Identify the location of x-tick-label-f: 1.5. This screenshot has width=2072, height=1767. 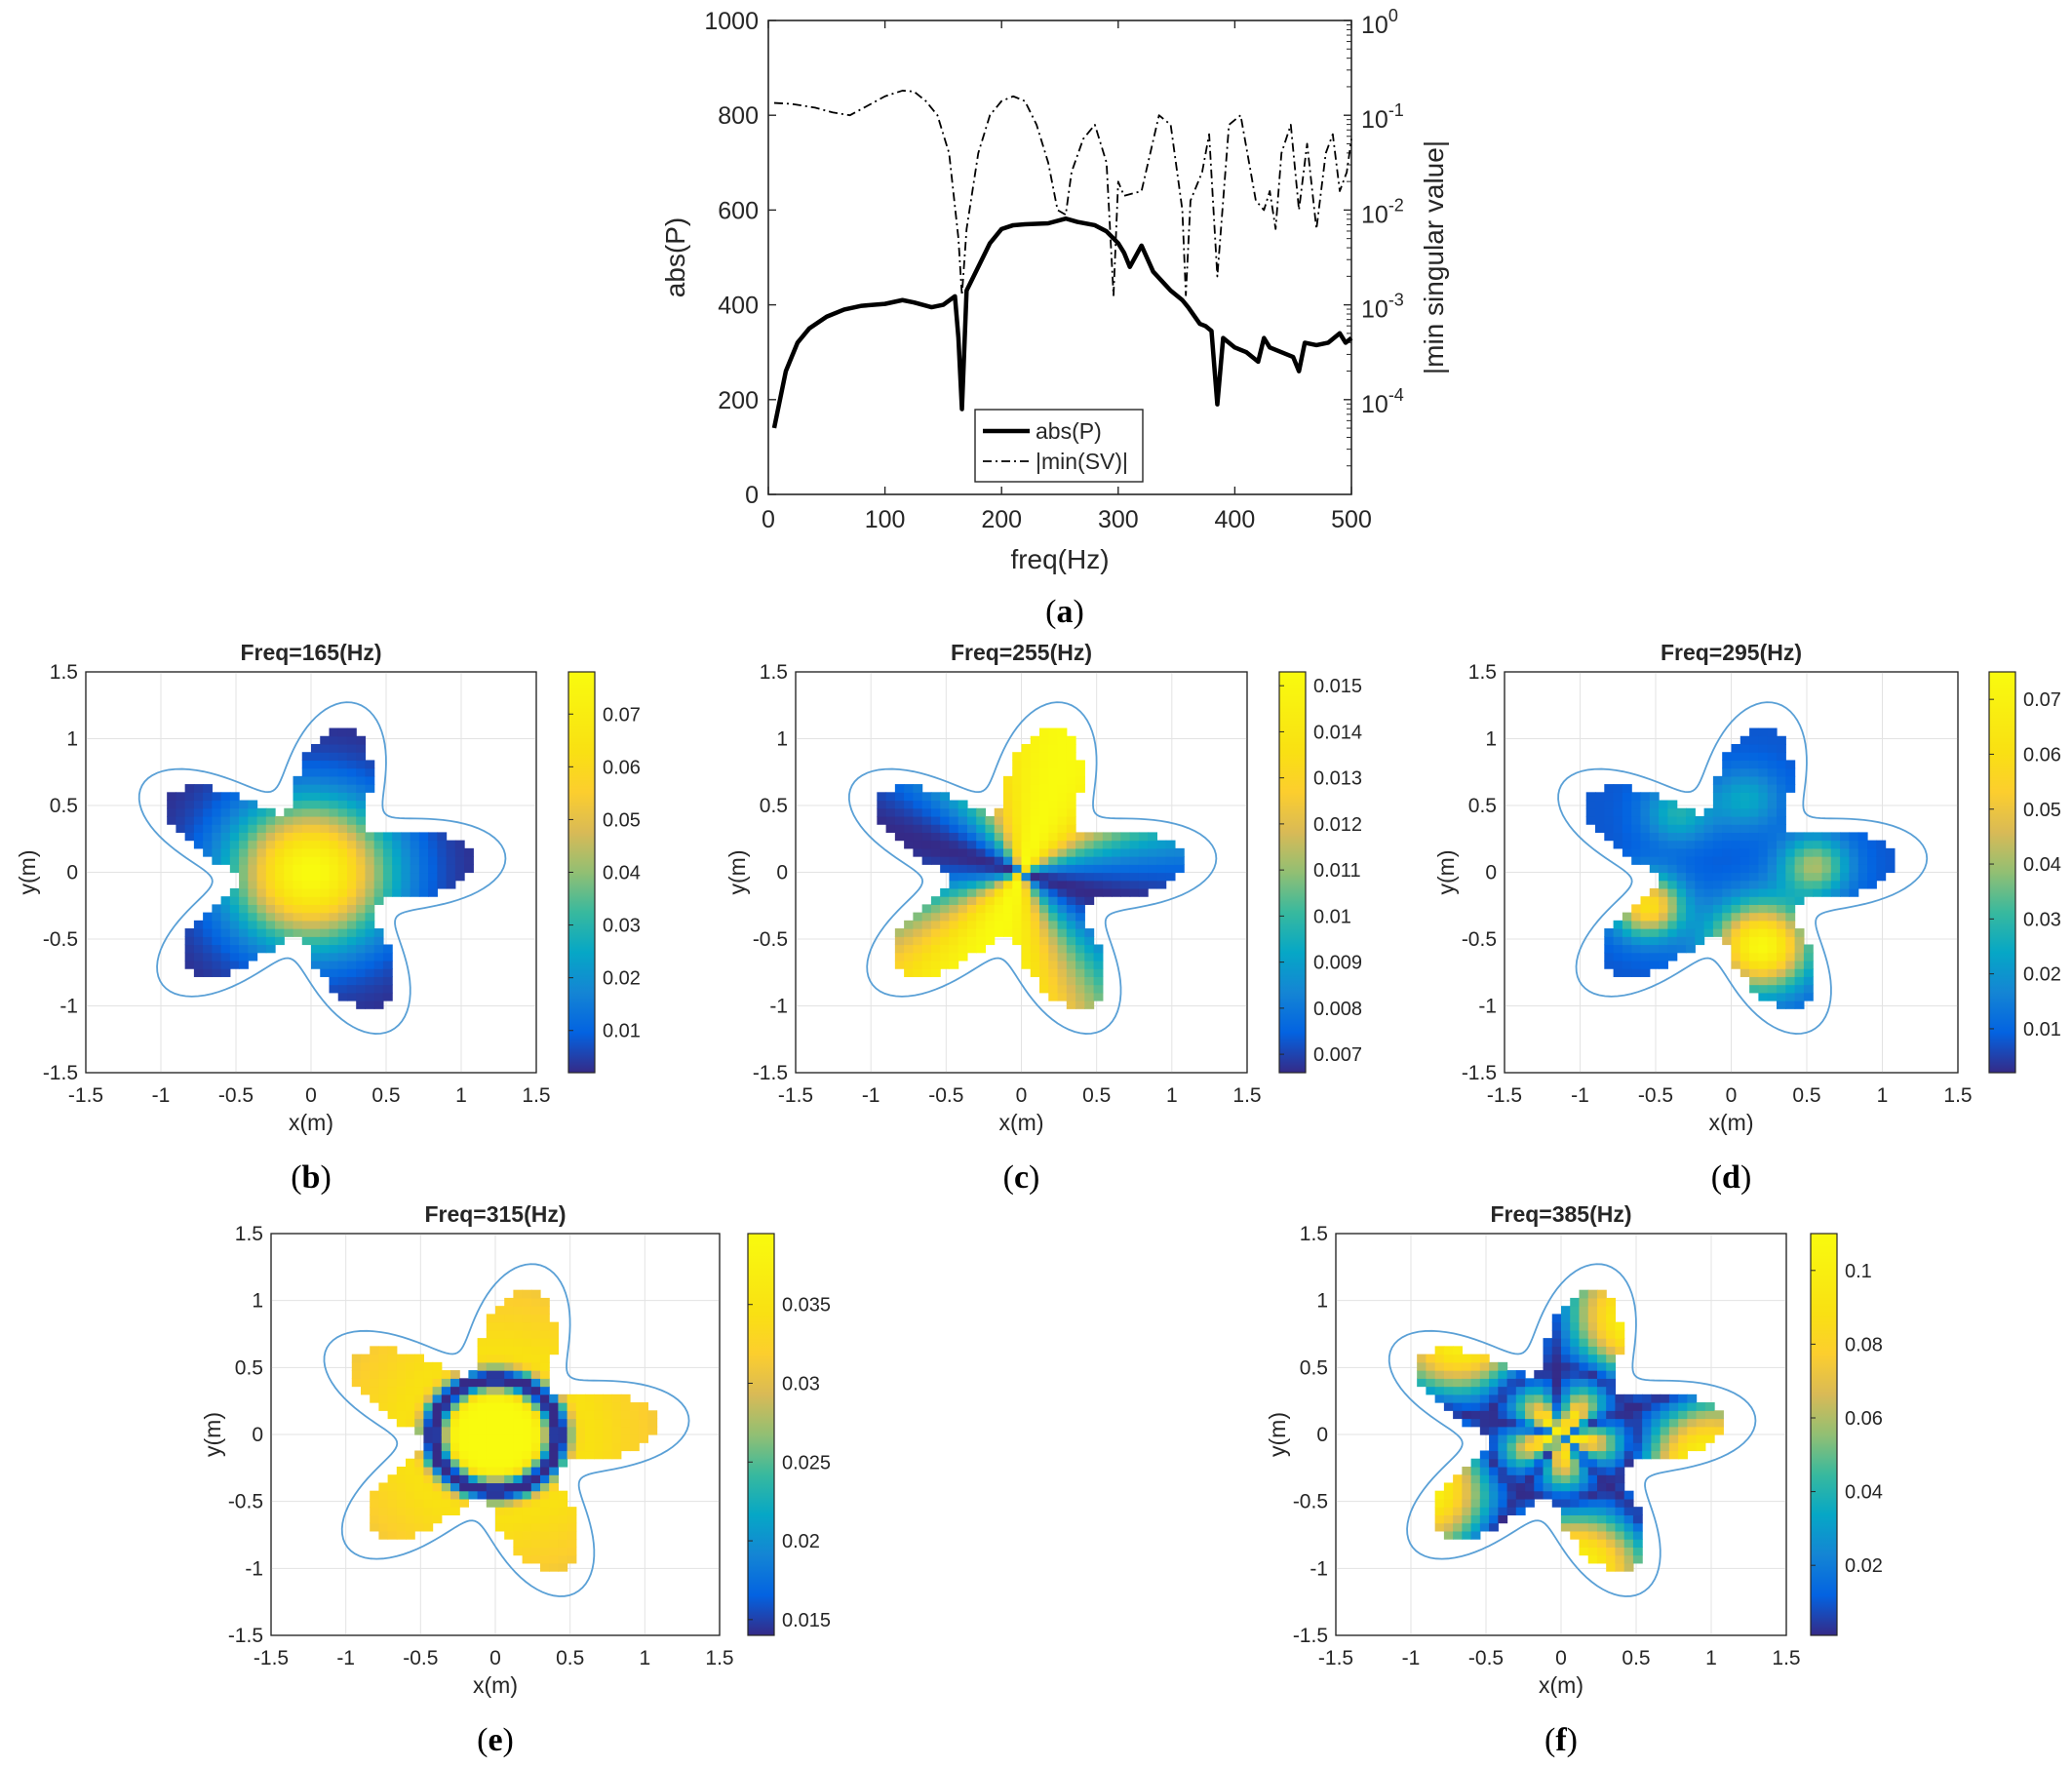
(1786, 1658).